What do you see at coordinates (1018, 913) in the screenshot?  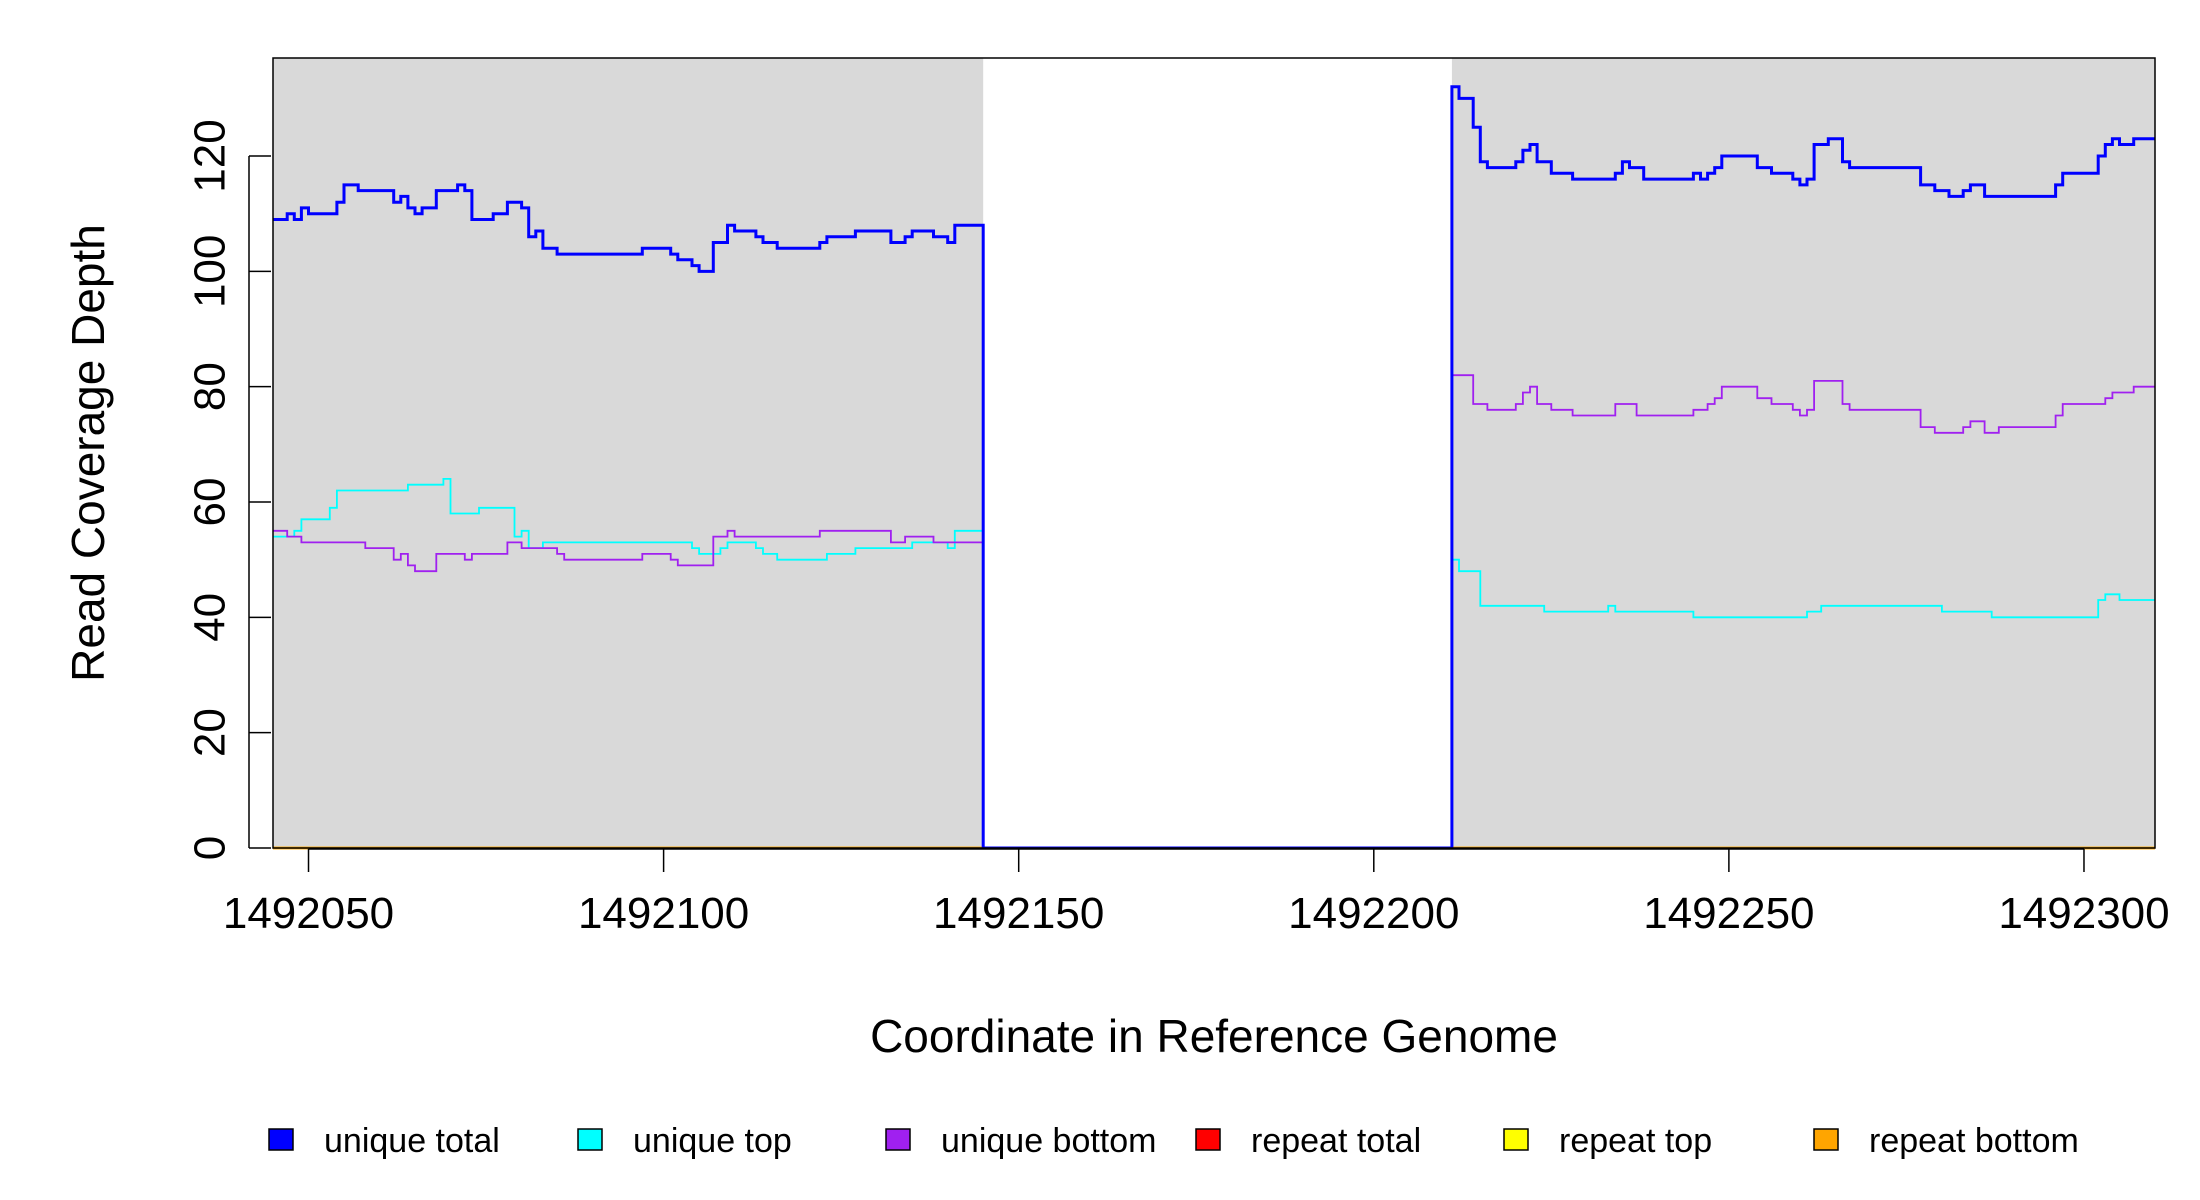 I see `x-tick-label: 1492150` at bounding box center [1018, 913].